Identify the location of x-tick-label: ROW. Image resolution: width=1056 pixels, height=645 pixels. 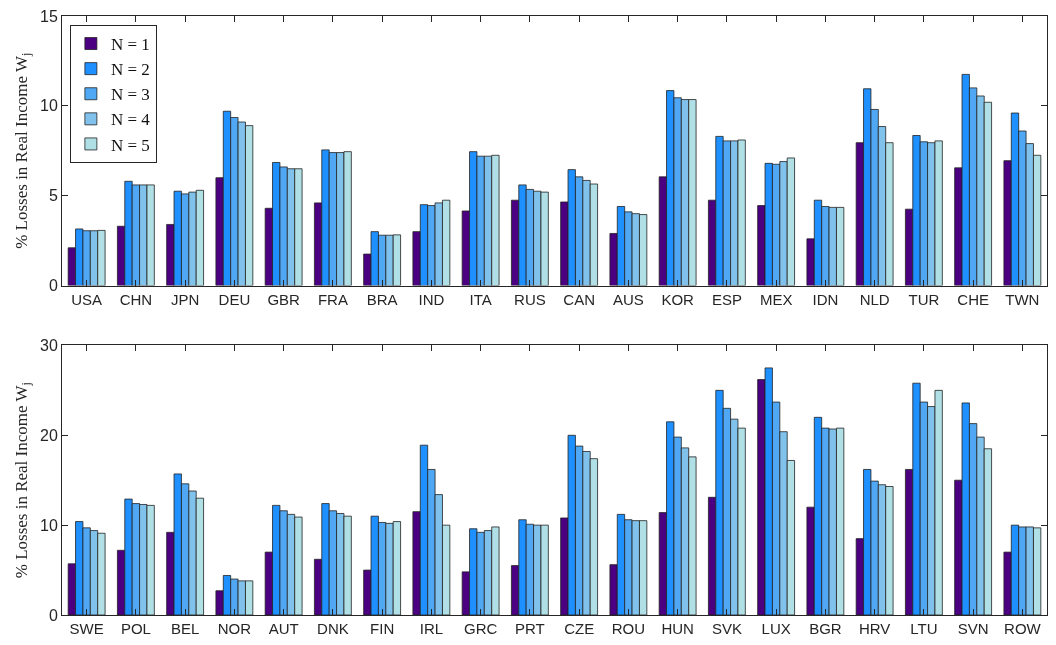
(1023, 628).